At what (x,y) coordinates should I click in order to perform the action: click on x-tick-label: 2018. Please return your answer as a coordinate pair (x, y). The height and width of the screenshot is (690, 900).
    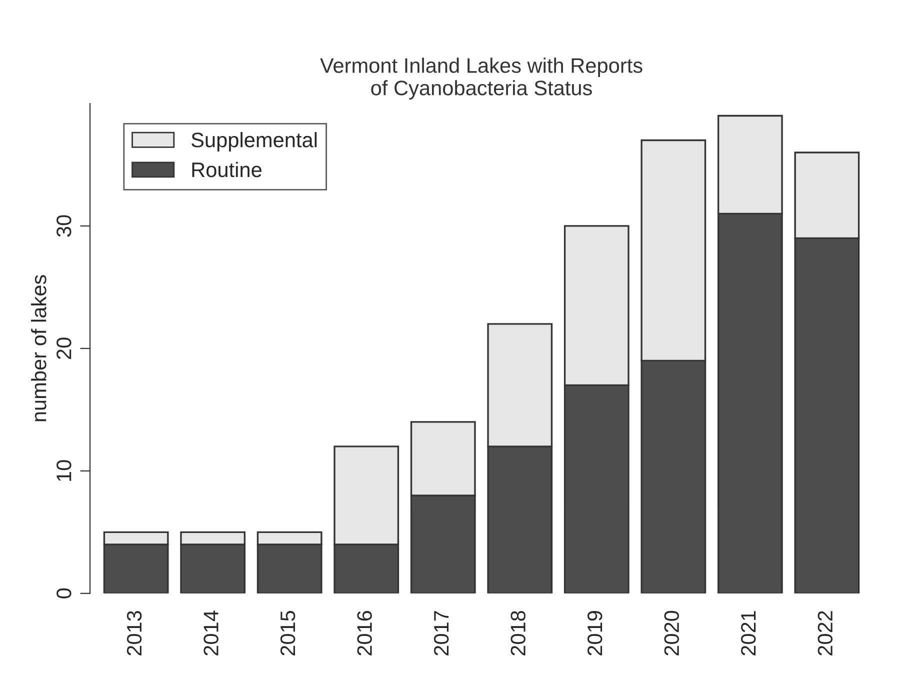
    Looking at the image, I should click on (518, 633).